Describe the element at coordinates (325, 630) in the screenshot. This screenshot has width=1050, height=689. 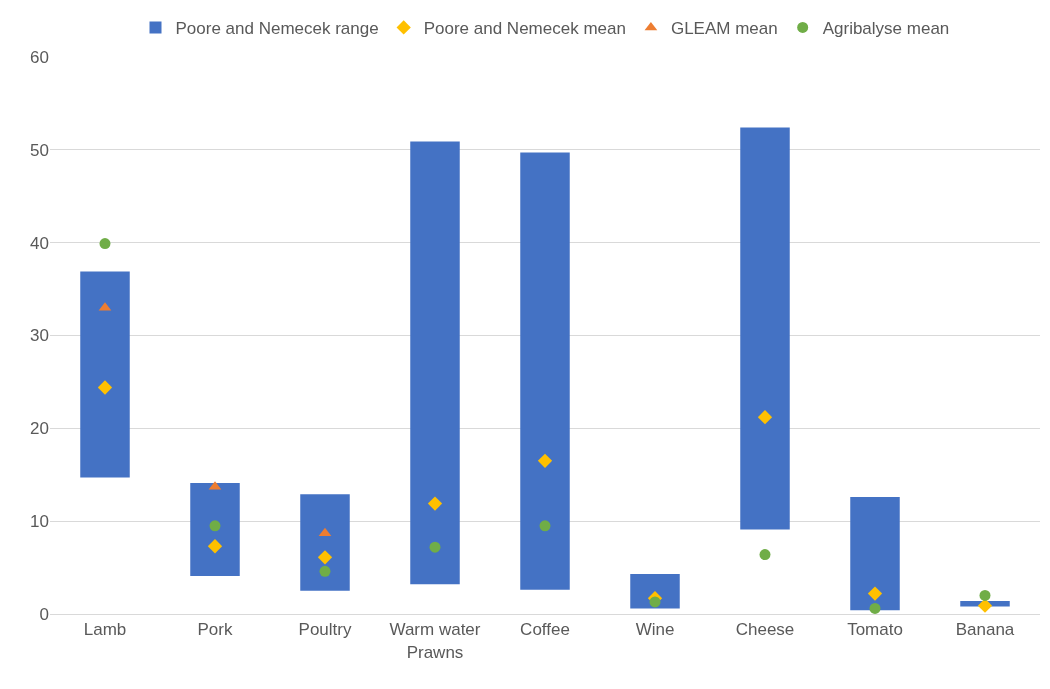
I see `x-tick-label: Poultry` at that location.